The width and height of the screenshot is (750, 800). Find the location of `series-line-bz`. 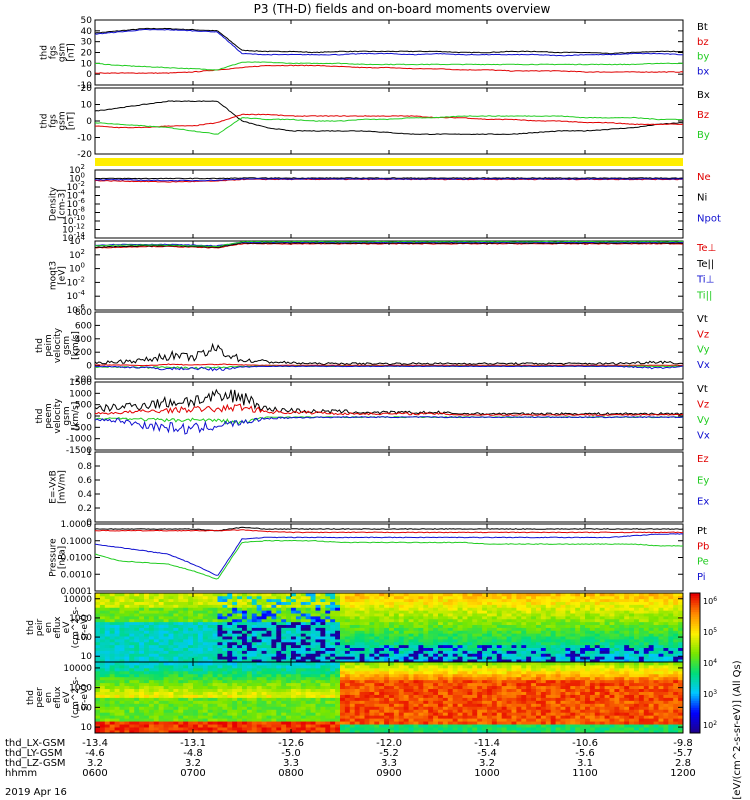

series-line-bz is located at coordinates (389, 69).